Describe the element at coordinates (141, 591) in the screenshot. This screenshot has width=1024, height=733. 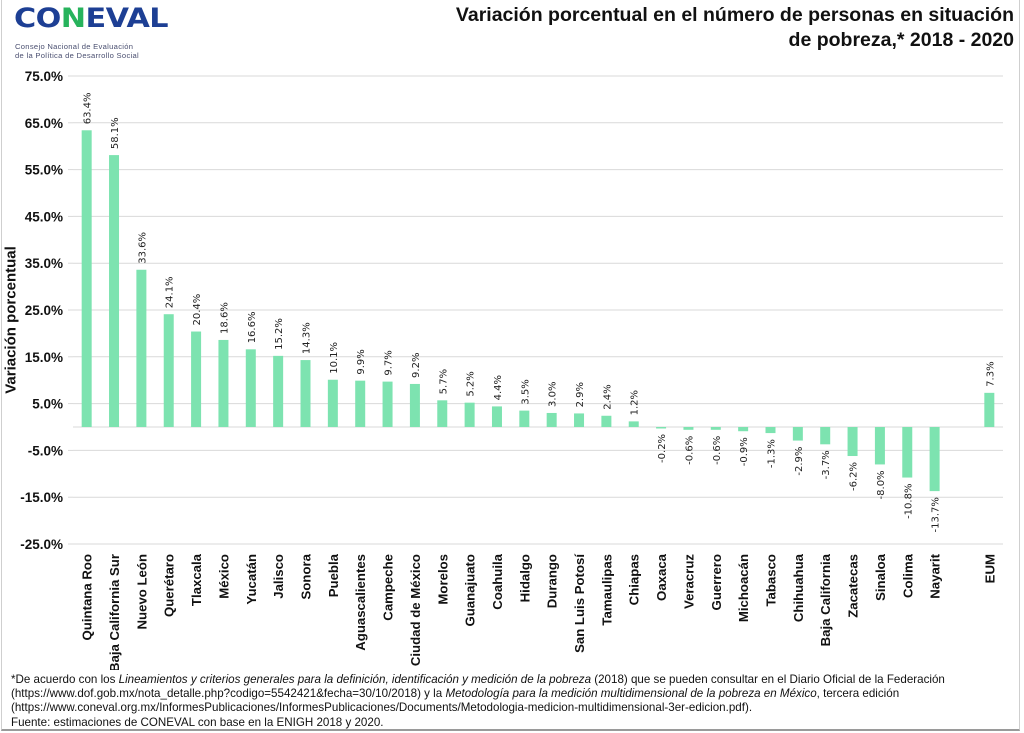
I see `x-tick-label: Nuevo León` at that location.